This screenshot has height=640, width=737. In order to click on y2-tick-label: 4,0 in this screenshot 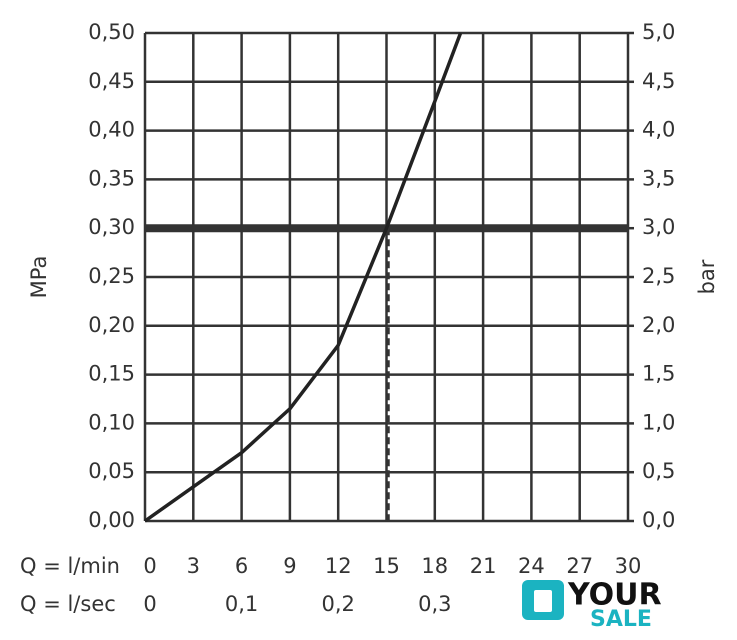, I will do `click(658, 130)`.